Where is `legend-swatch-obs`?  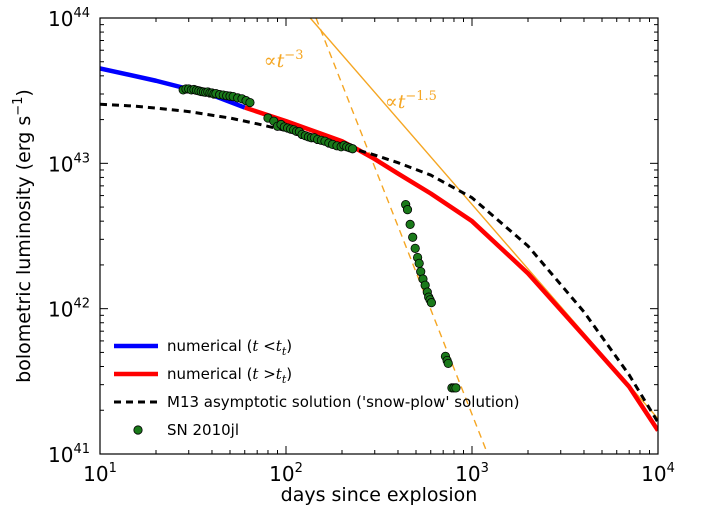
legend-swatch-obs is located at coordinates (138, 430).